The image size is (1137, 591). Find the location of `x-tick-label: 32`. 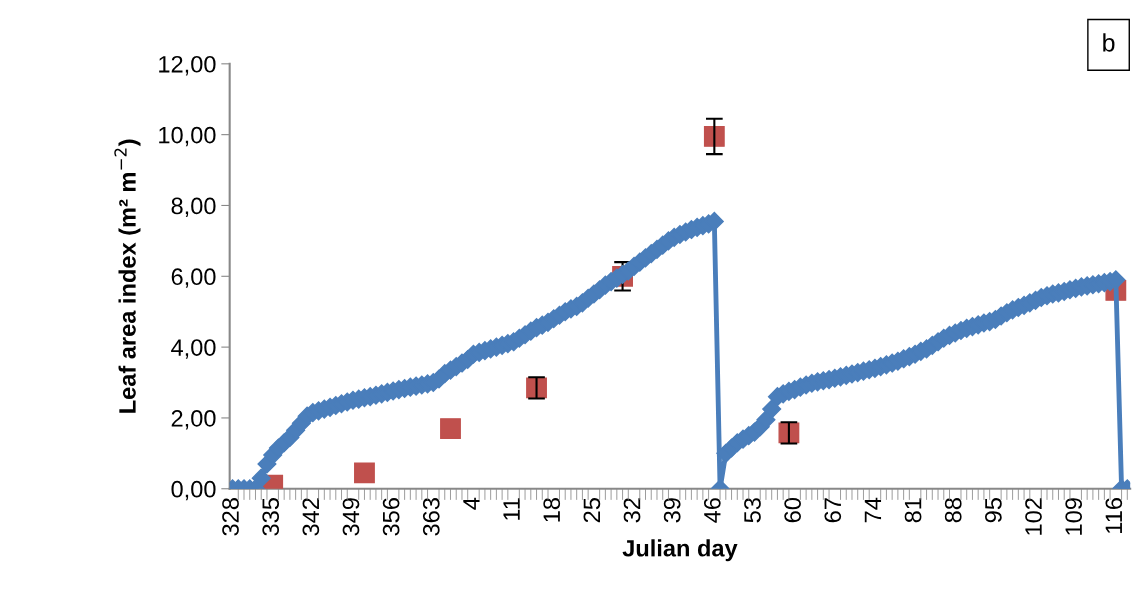

x-tick-label: 32 is located at coordinates (632, 510).